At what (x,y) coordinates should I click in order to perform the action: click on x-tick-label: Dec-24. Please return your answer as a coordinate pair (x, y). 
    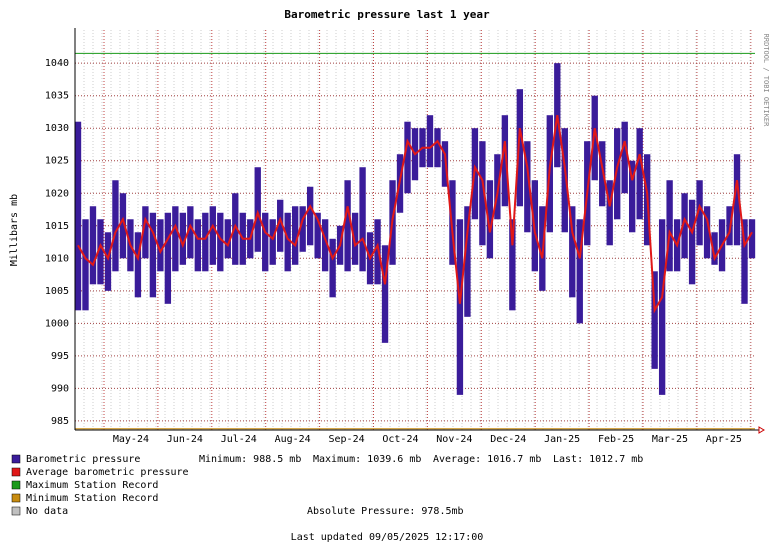
    Looking at the image, I should click on (508, 439).